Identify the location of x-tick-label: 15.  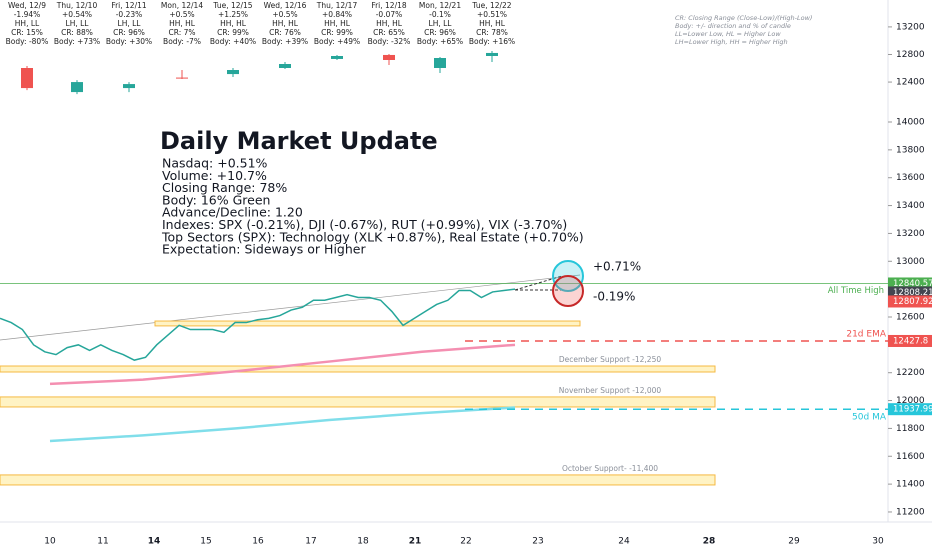
(205, 542).